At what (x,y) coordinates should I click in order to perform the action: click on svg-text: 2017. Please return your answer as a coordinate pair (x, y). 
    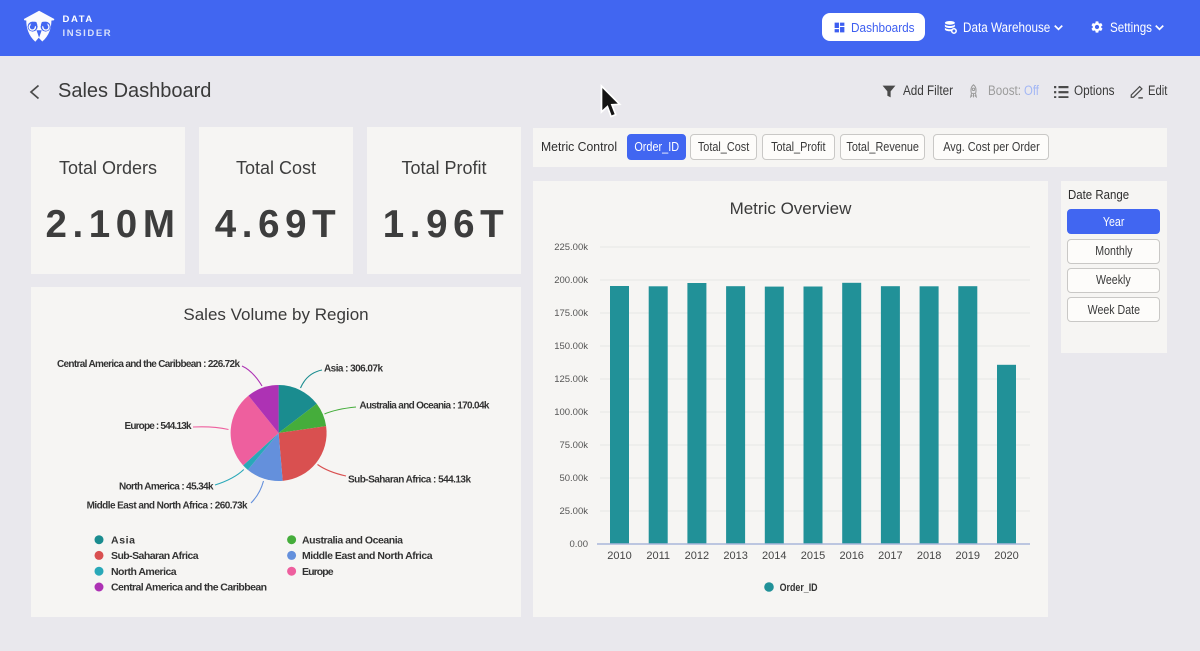
    Looking at the image, I should click on (890, 556).